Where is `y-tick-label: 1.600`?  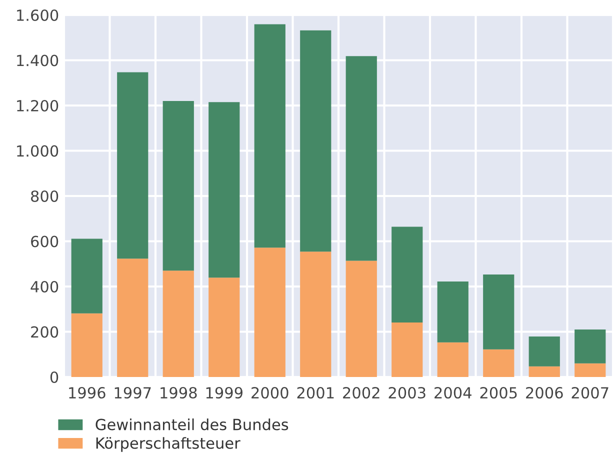
y-tick-label: 1.600 is located at coordinates (37, 15).